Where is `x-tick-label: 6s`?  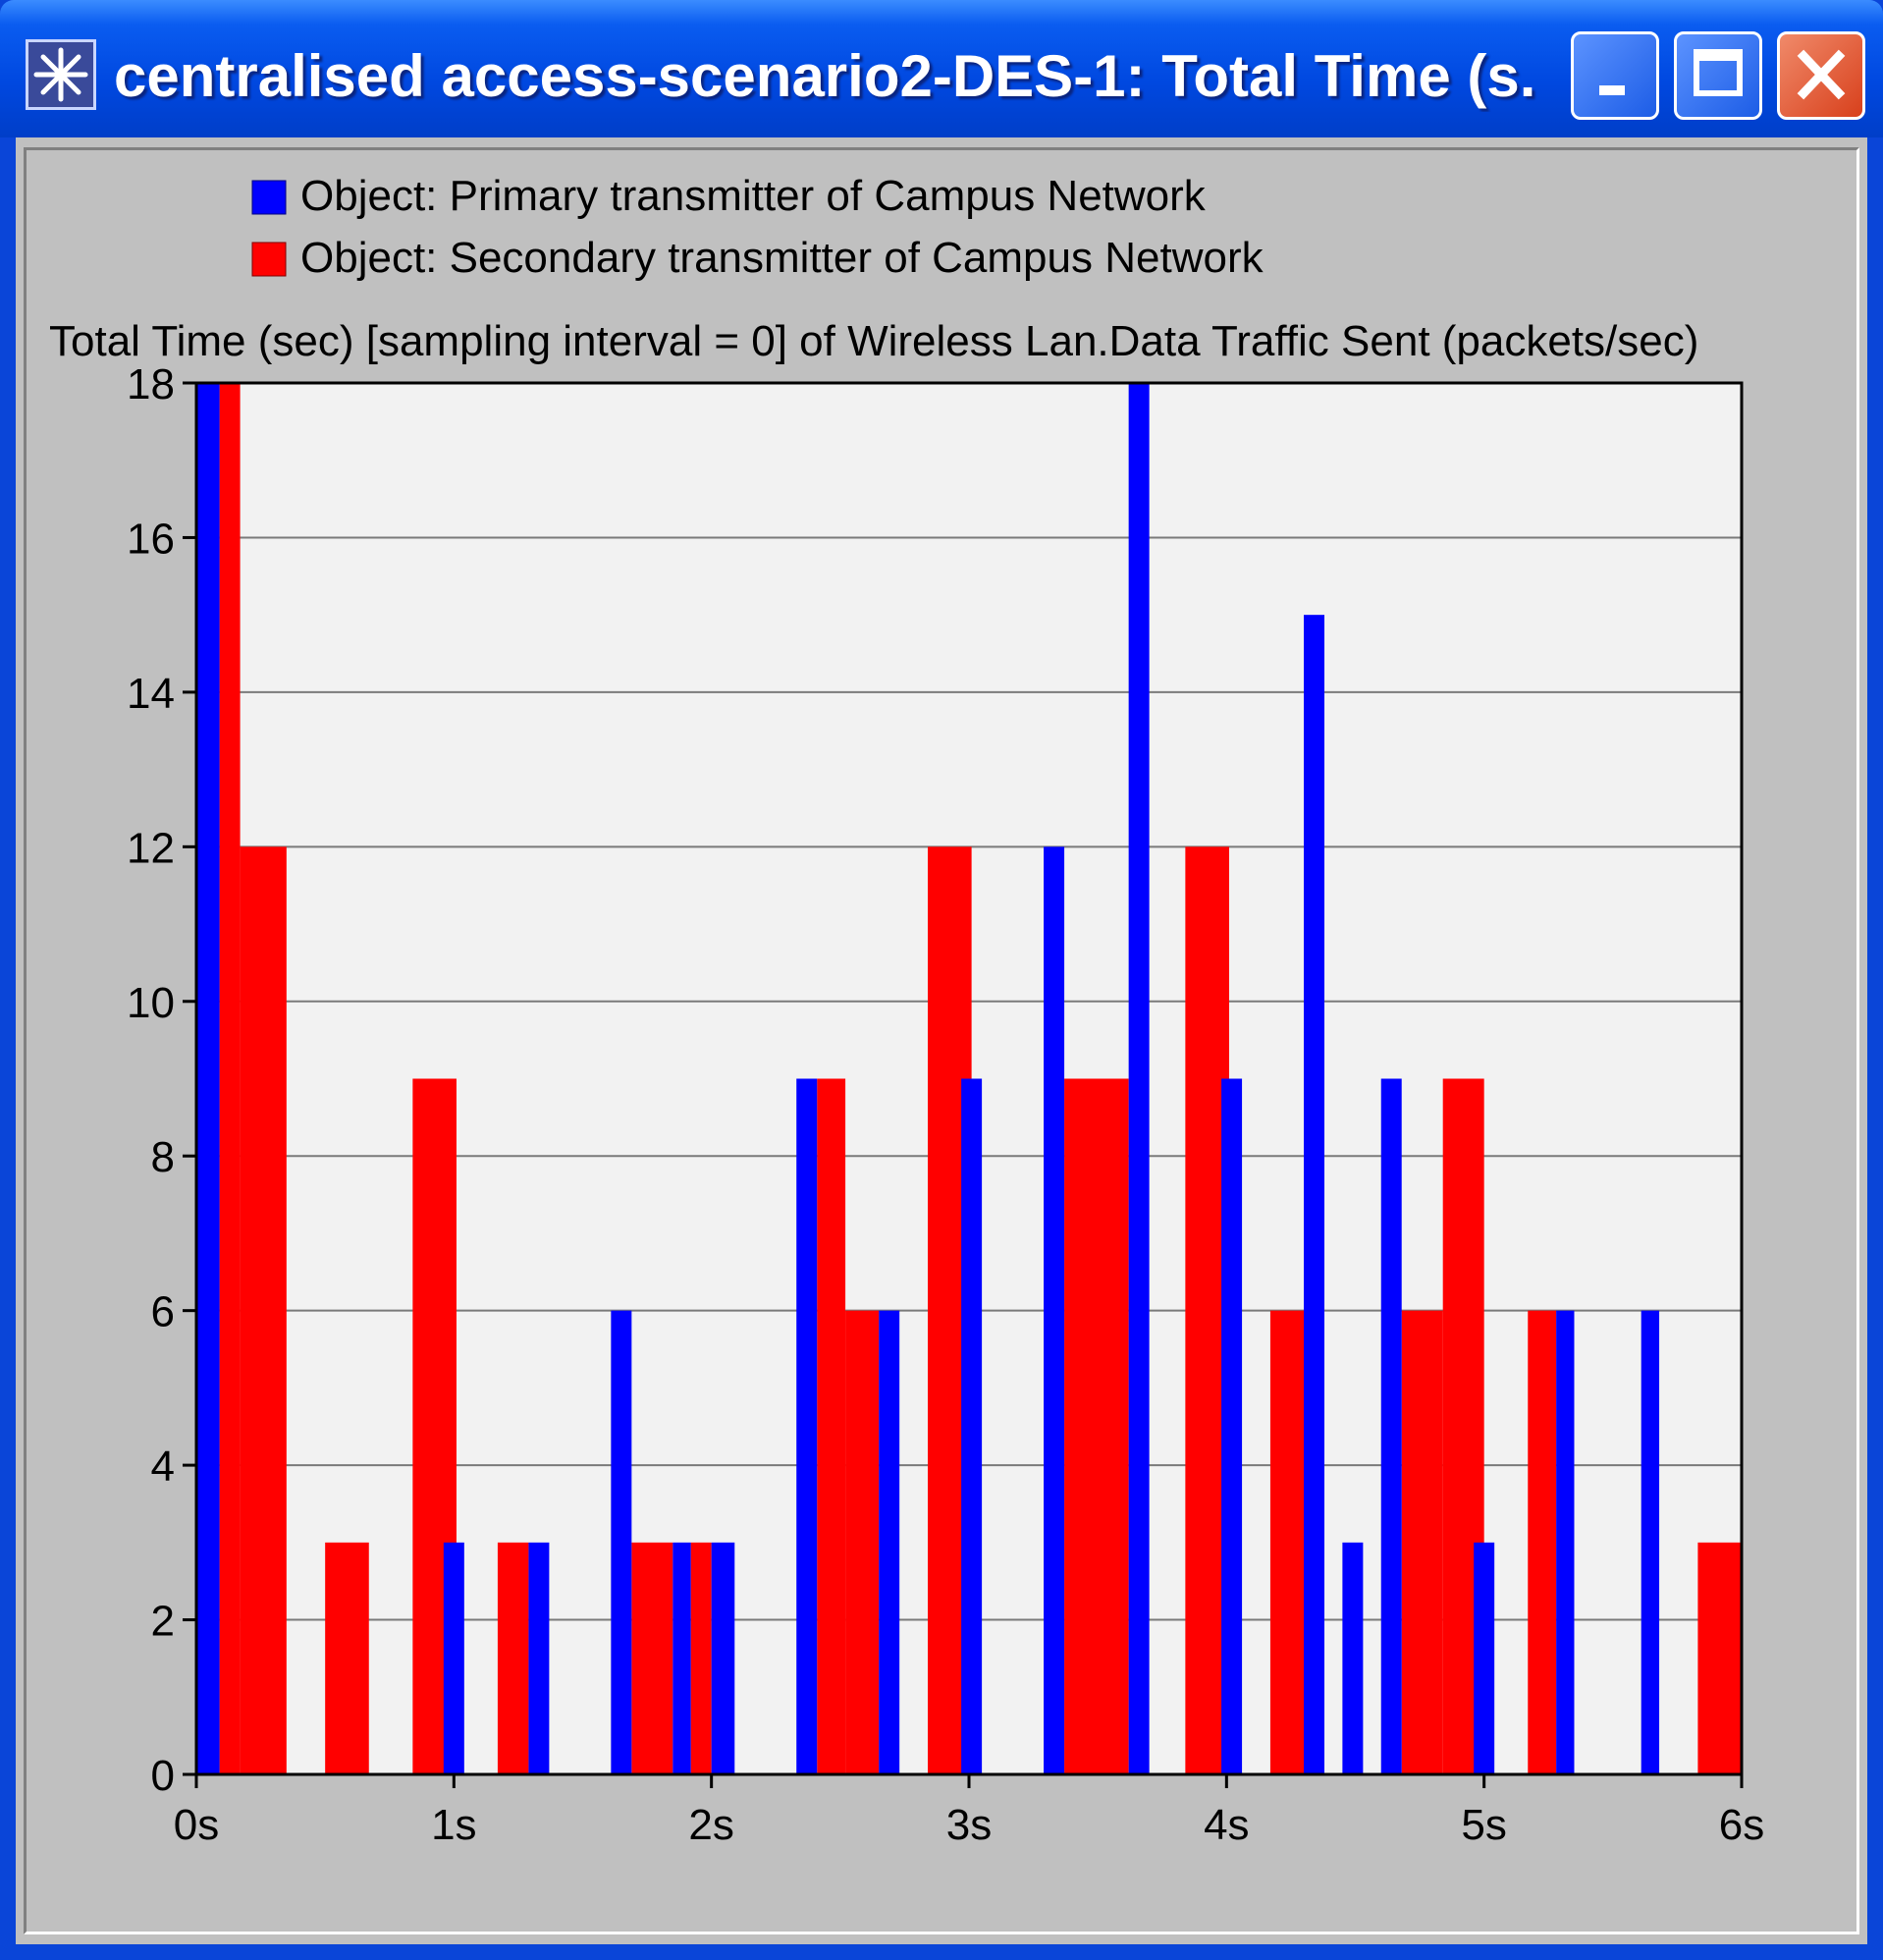 x-tick-label: 6s is located at coordinates (1741, 1825).